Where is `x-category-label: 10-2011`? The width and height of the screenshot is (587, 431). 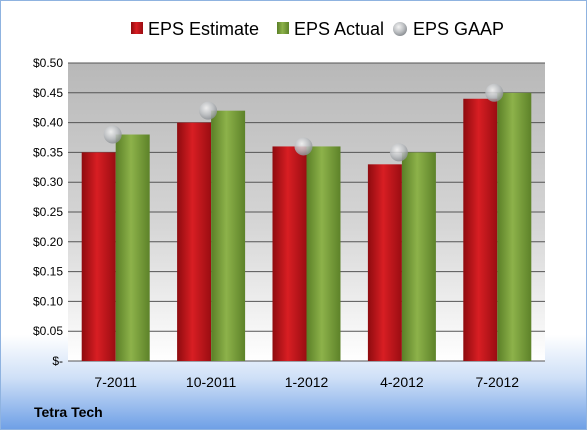 x-category-label: 10-2011 is located at coordinates (211, 382).